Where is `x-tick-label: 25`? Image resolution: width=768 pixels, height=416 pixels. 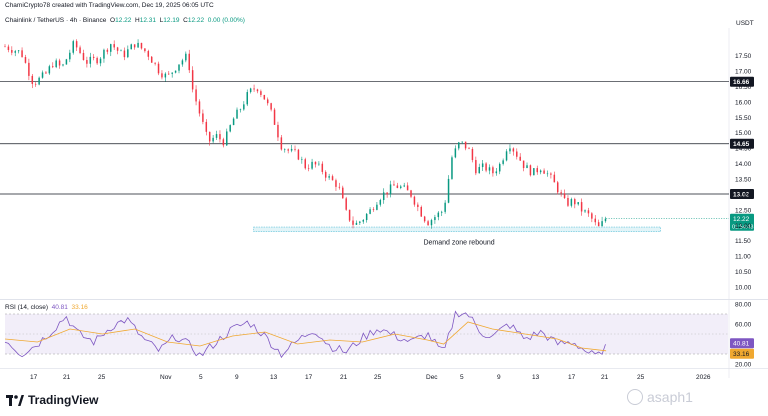 x-tick-label: 25 is located at coordinates (378, 377).